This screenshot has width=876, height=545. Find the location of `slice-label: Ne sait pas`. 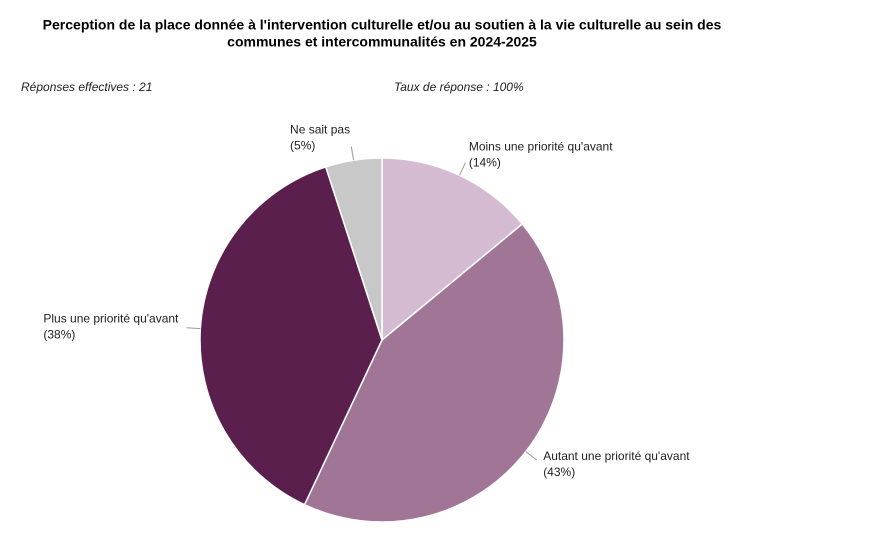

slice-label: Ne sait pas is located at coordinates (320, 130).